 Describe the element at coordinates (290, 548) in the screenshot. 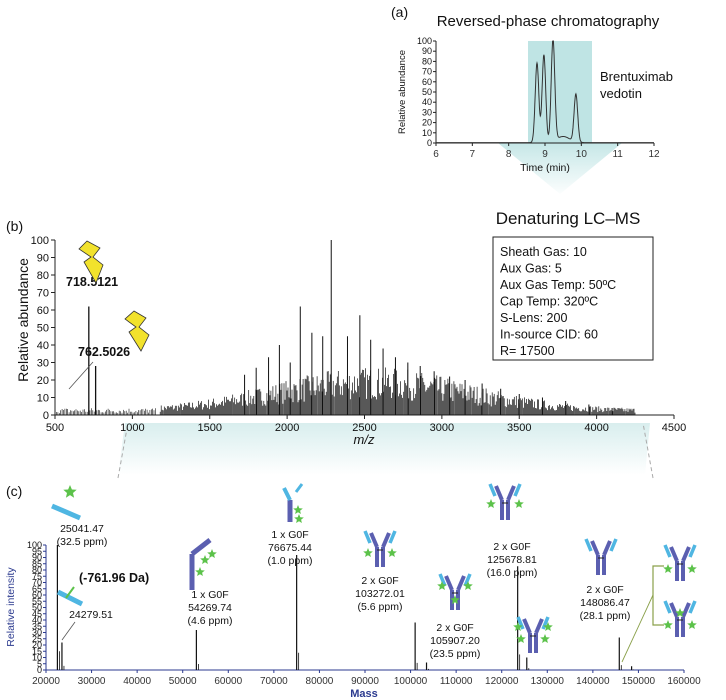

I see `peak-c4-mass: 76675.44` at that location.